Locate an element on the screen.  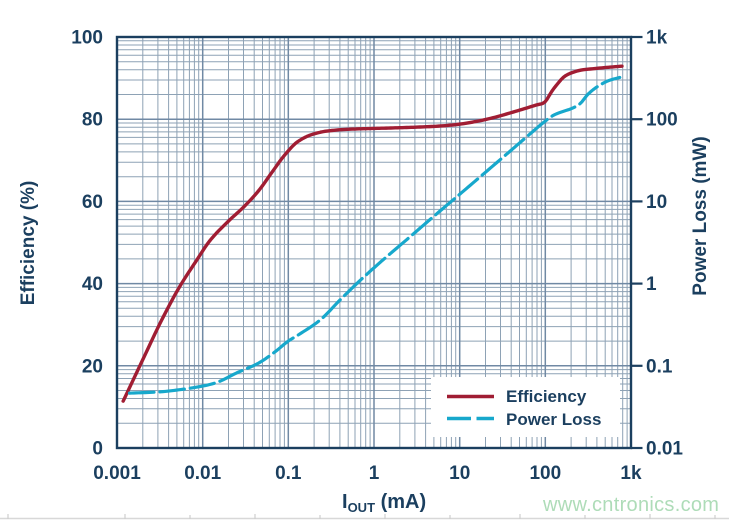
svg-text: 40 is located at coordinates (92, 284).